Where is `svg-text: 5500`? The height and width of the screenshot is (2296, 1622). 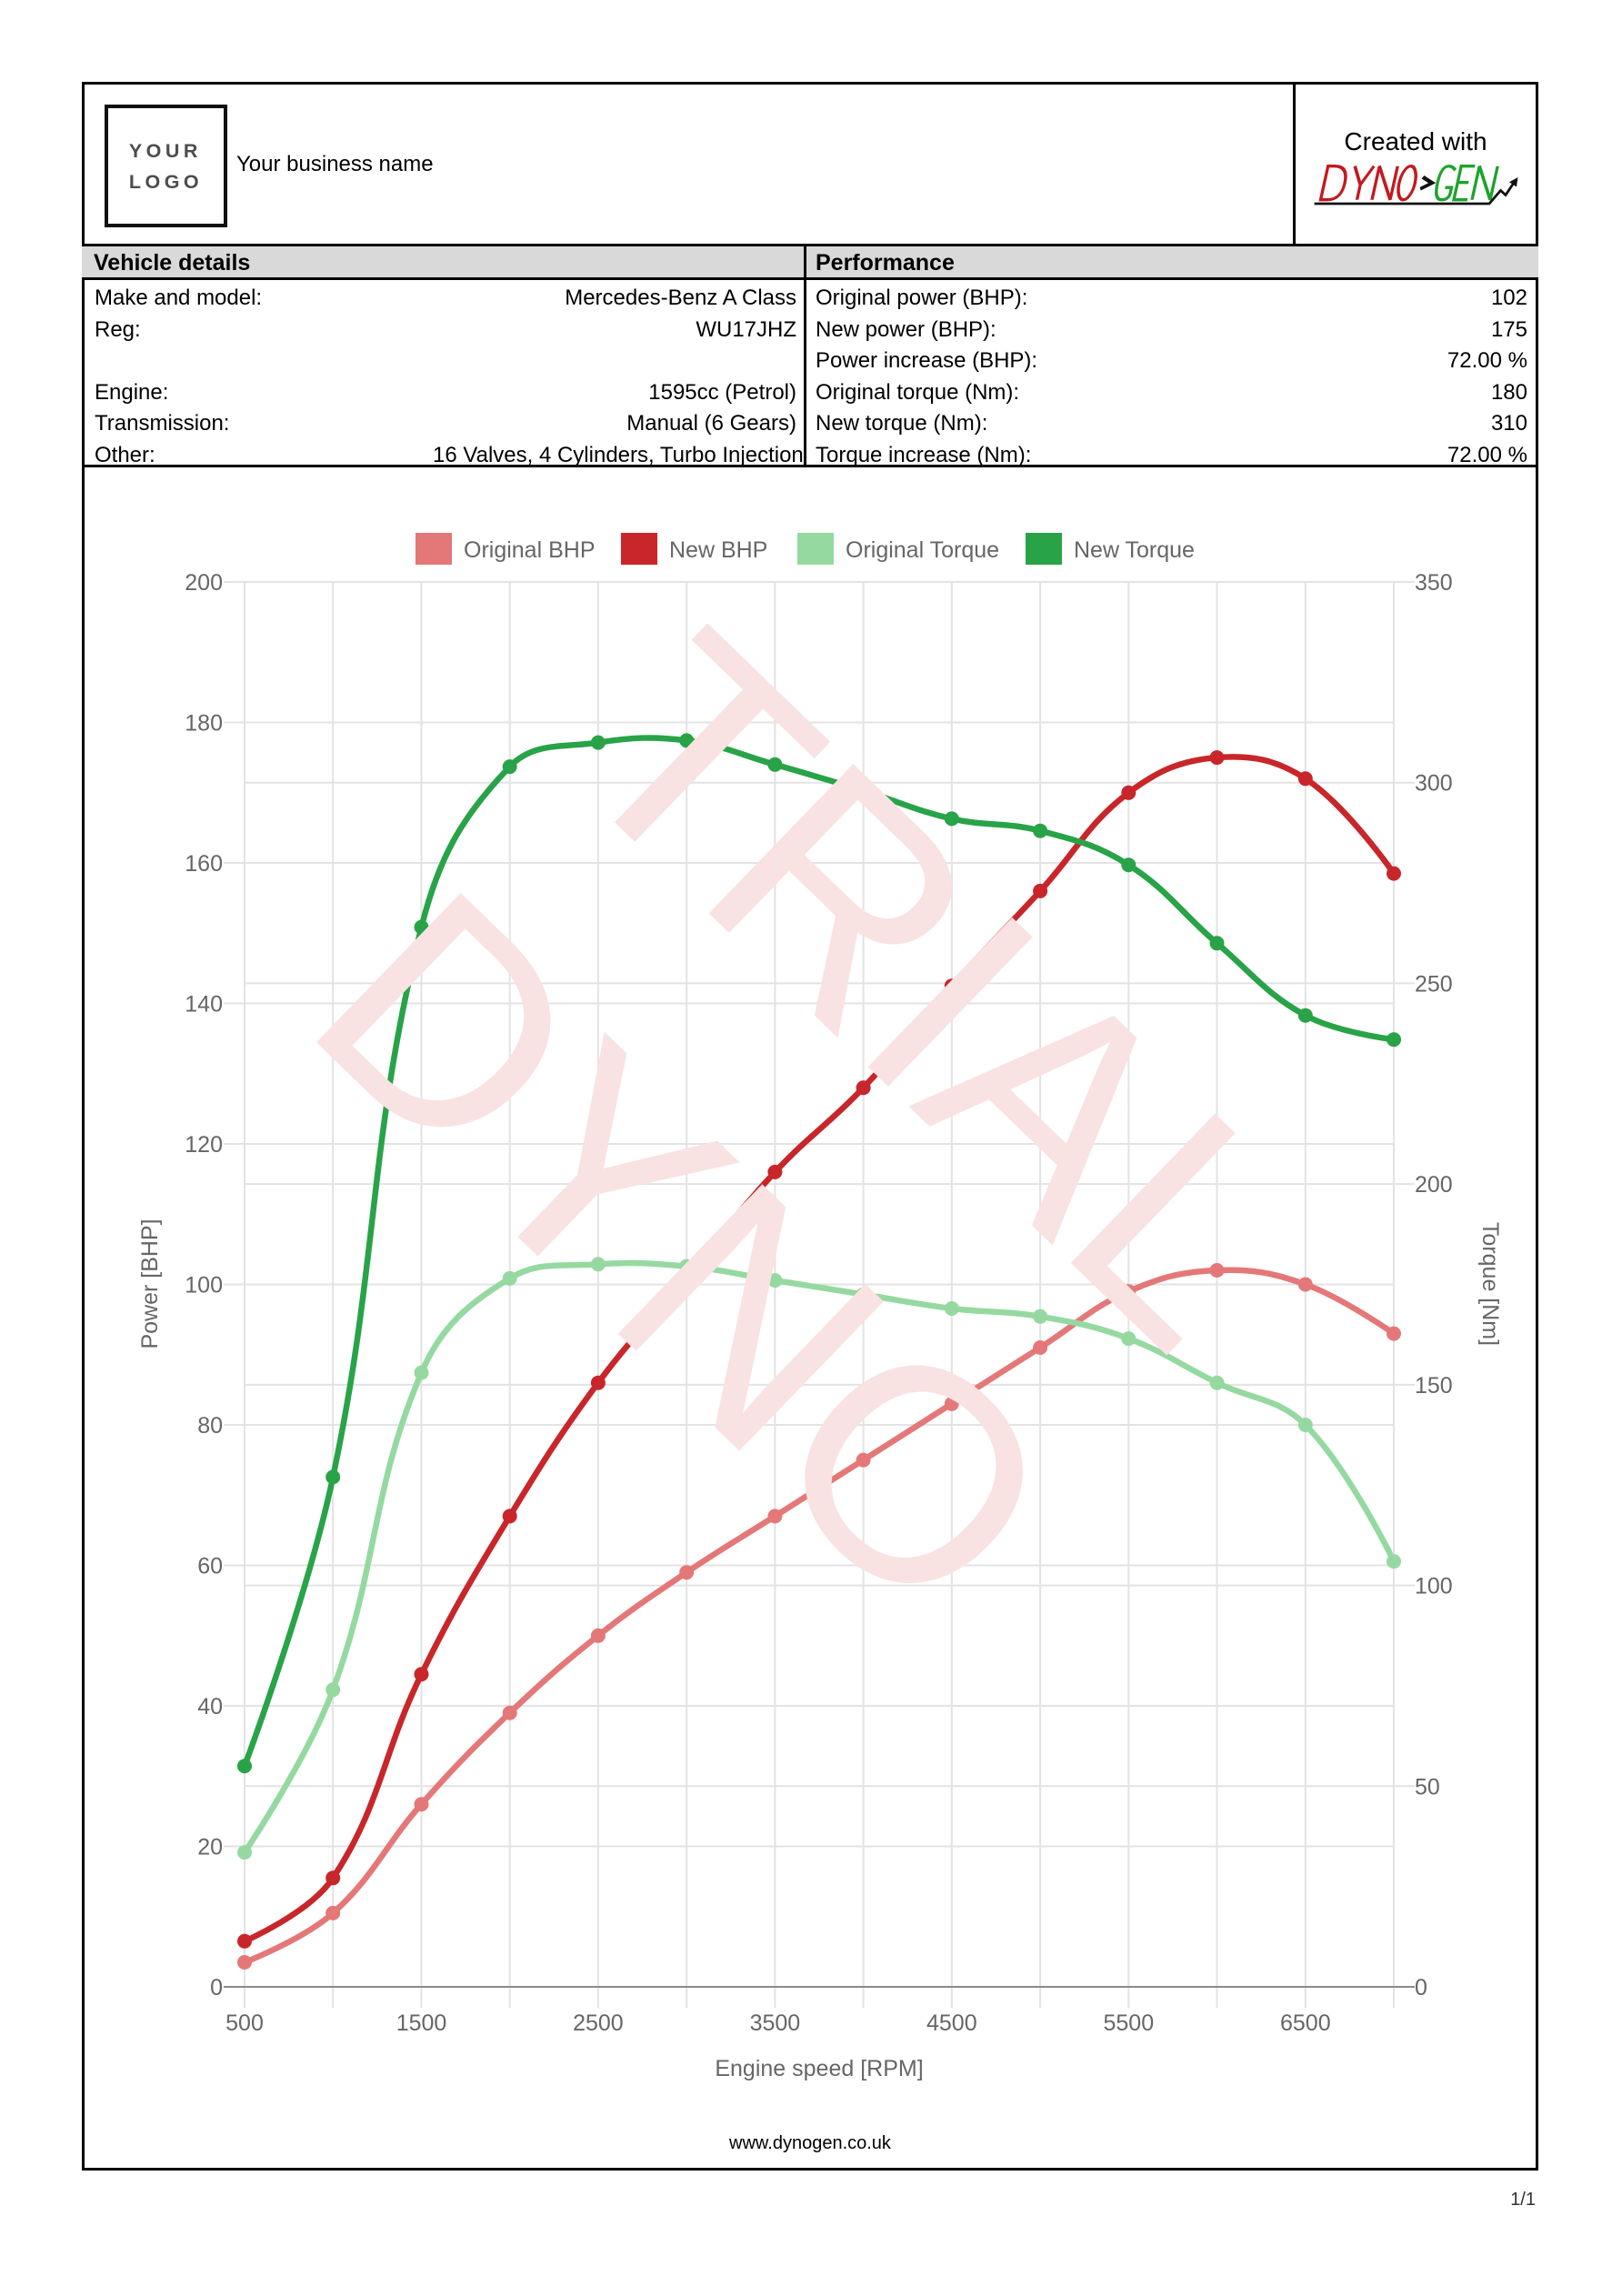 svg-text: 5500 is located at coordinates (1128, 2023).